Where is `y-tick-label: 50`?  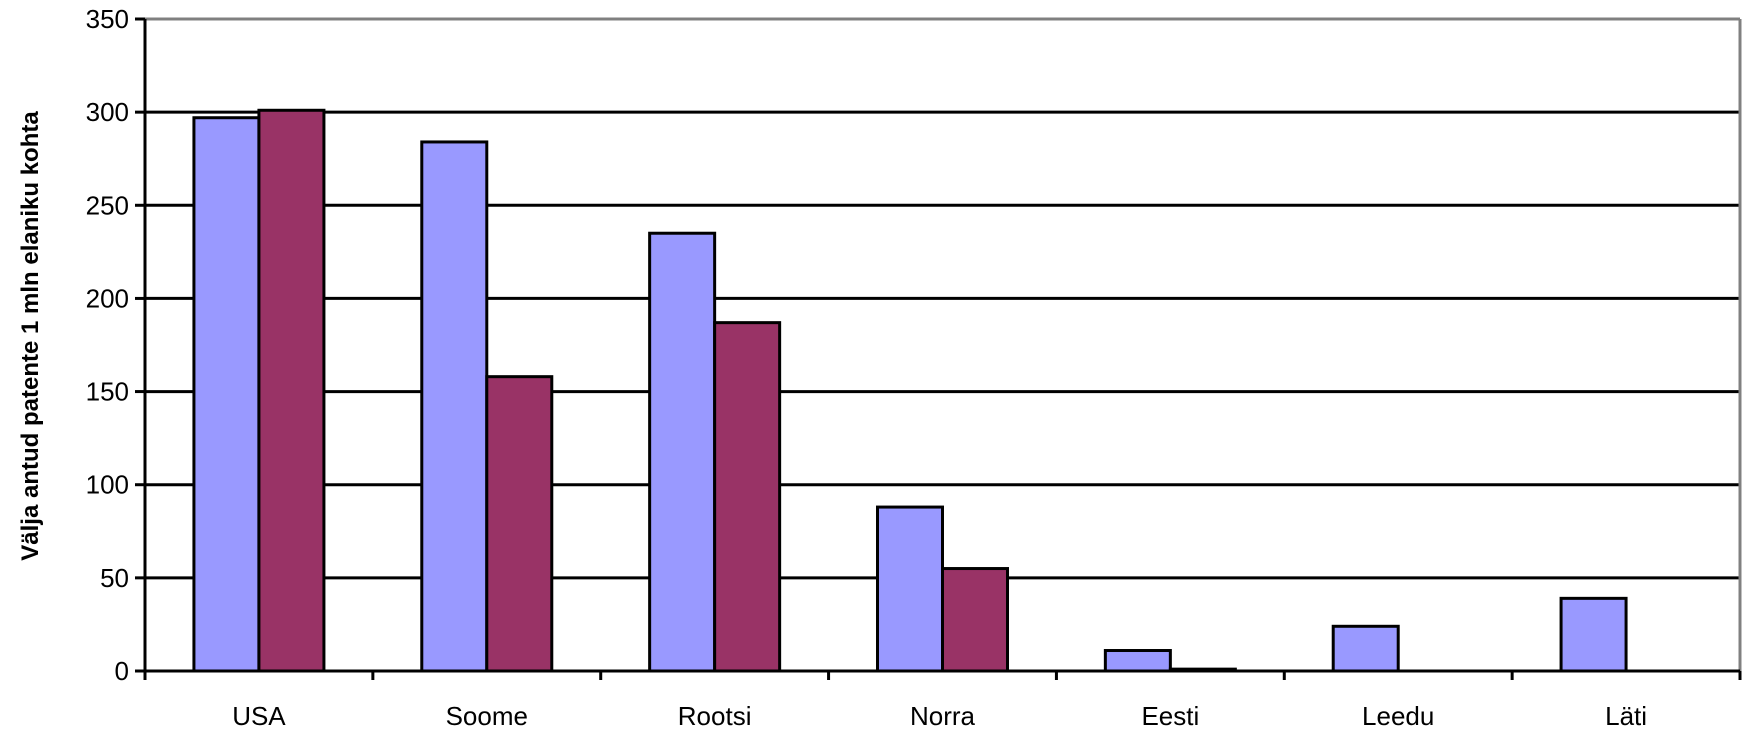 y-tick-label: 50 is located at coordinates (114, 578).